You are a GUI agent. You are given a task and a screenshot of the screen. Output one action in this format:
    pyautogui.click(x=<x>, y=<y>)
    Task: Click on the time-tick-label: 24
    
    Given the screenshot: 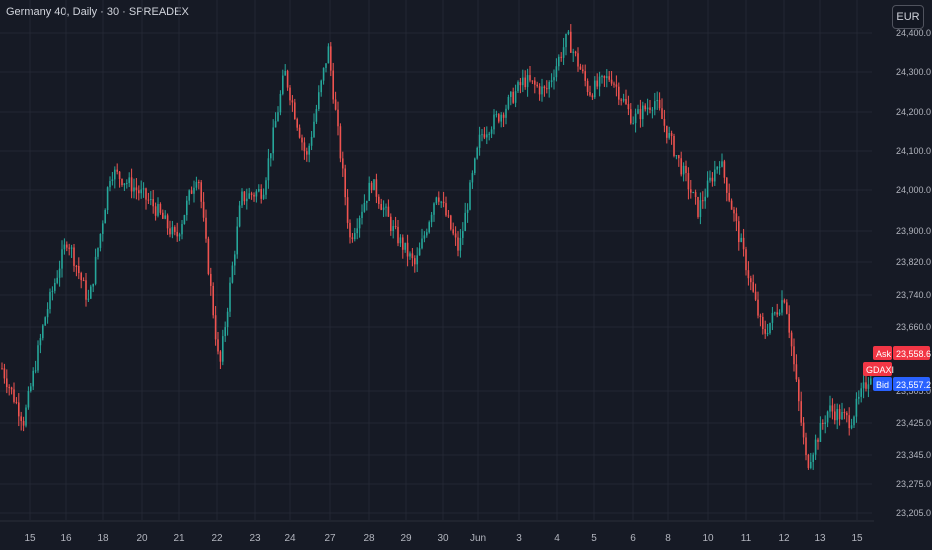 What is the action you would take?
    pyautogui.click(x=290, y=538)
    